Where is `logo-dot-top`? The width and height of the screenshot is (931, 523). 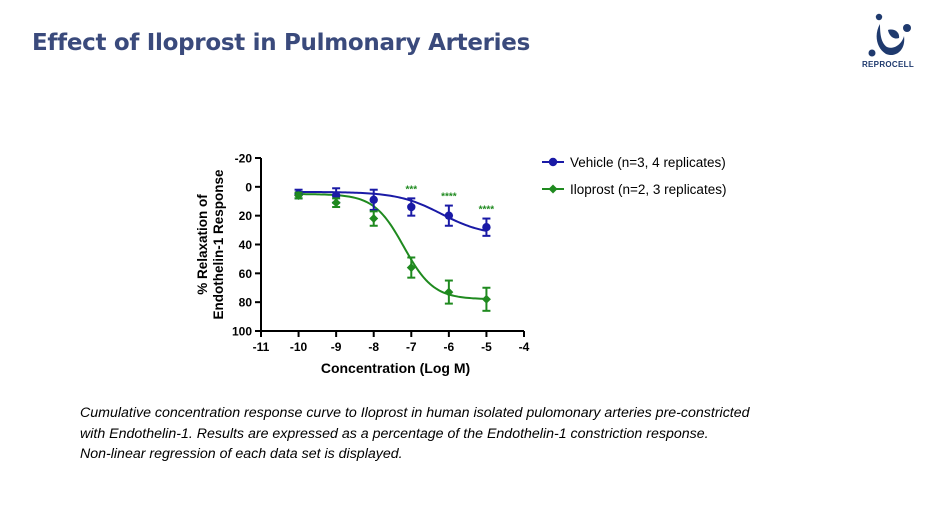 logo-dot-top is located at coordinates (879, 17).